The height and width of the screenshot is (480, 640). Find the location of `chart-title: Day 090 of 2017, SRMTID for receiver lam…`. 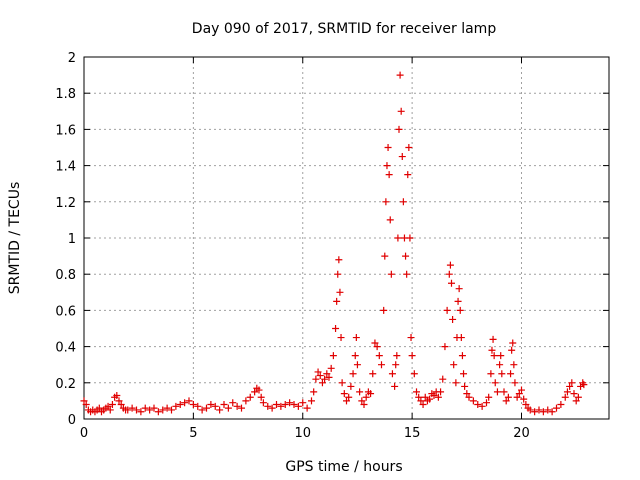

chart-title: Day 090 of 2017, SRMTID for receiver lam… is located at coordinates (344, 29).